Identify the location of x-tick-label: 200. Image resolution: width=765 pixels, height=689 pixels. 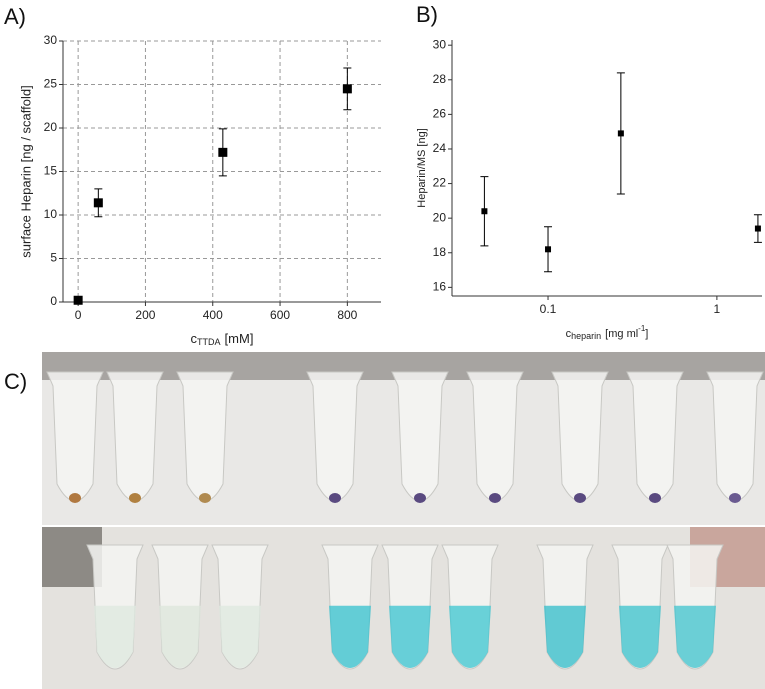
(145, 315).